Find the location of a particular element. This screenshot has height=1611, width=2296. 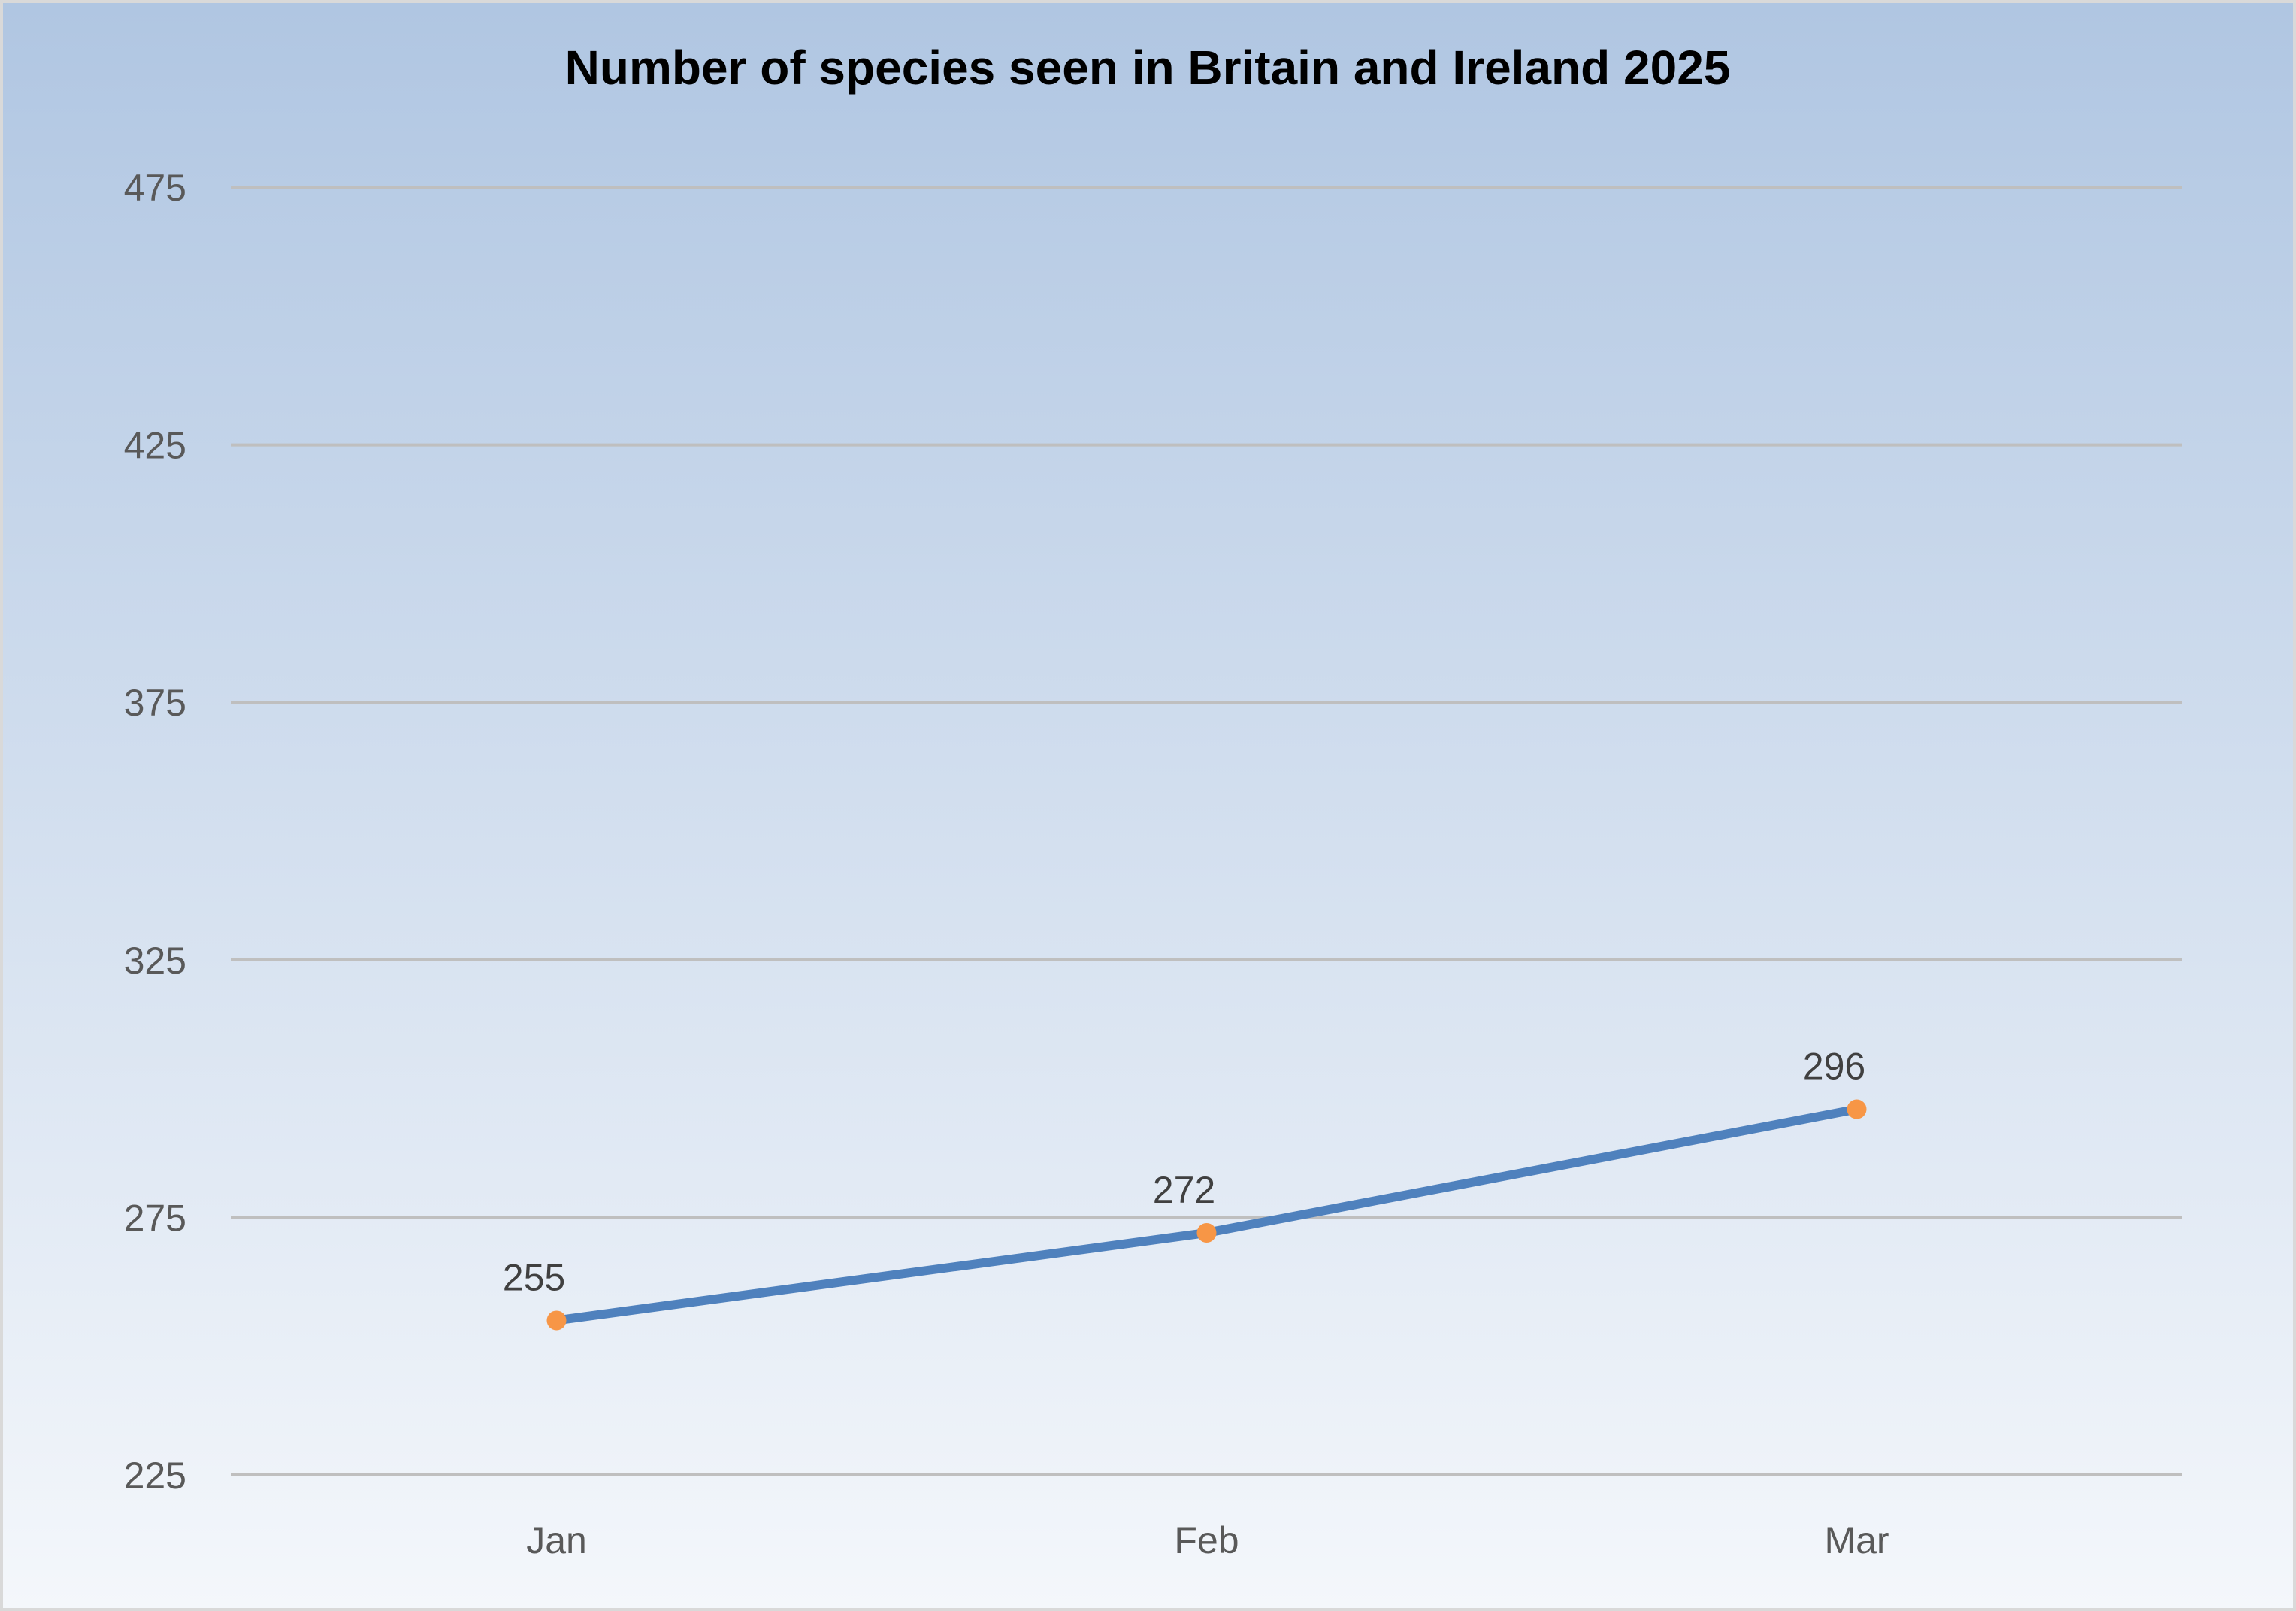

series-species: 255 272 296 is located at coordinates (1185, 1189).